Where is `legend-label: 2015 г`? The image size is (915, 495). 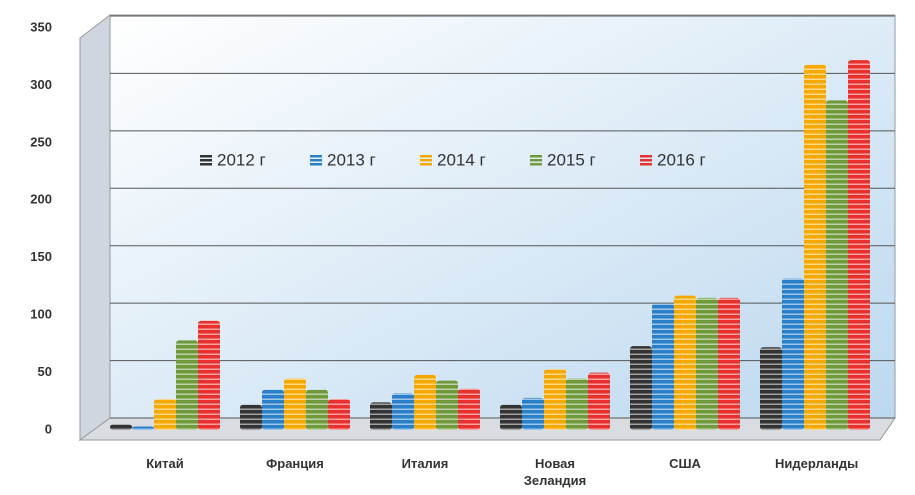 legend-label: 2015 г is located at coordinates (571, 159).